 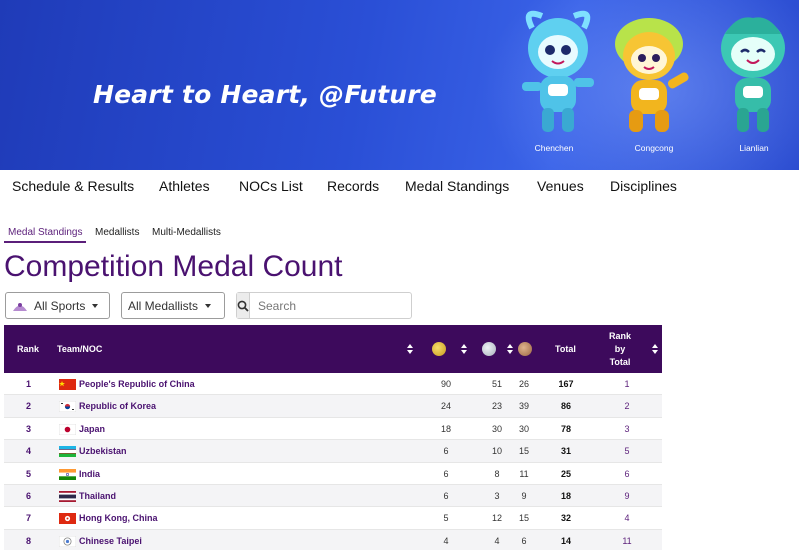 I want to click on medallists-filter-select: All Medallists, so click(x=173, y=305).